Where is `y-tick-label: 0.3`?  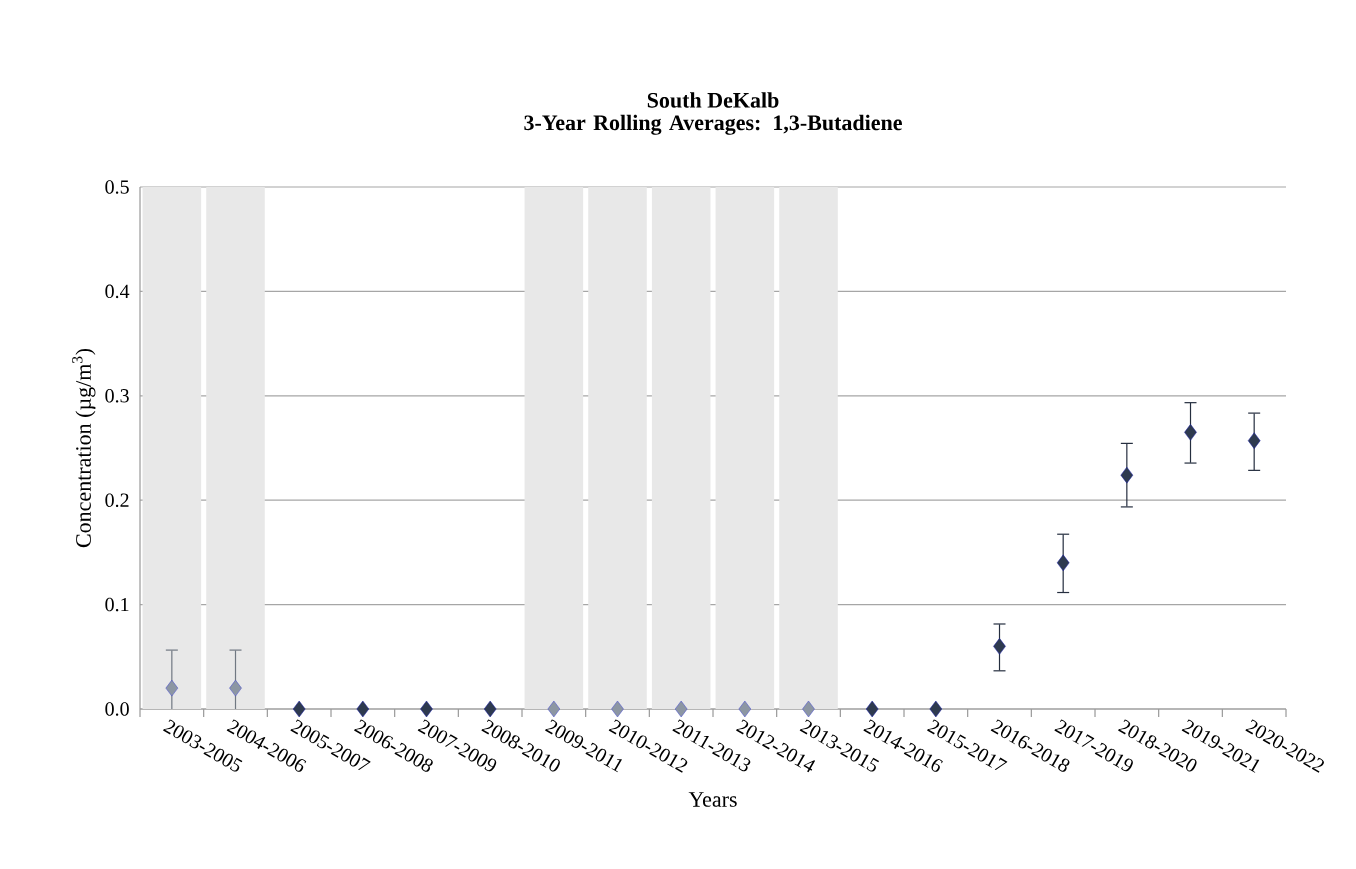 y-tick-label: 0.3 is located at coordinates (117, 396).